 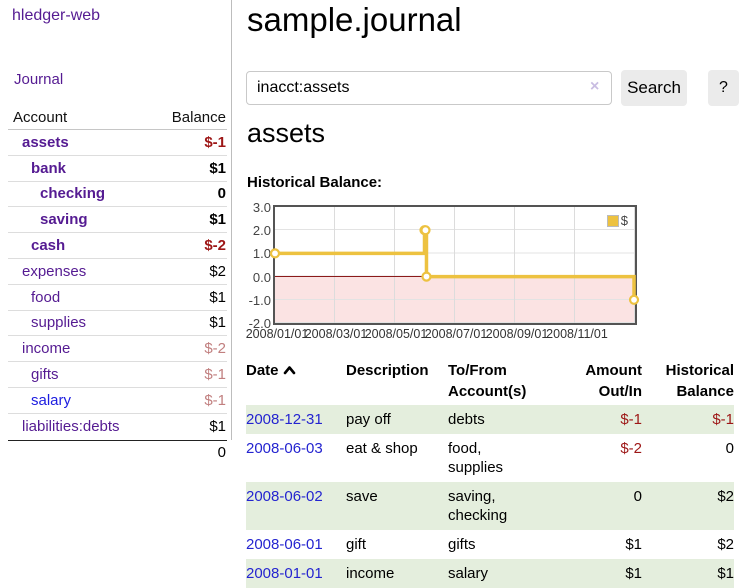 What do you see at coordinates (296, 458) in the screenshot?
I see `date-cell: 2008-06-03` at bounding box center [296, 458].